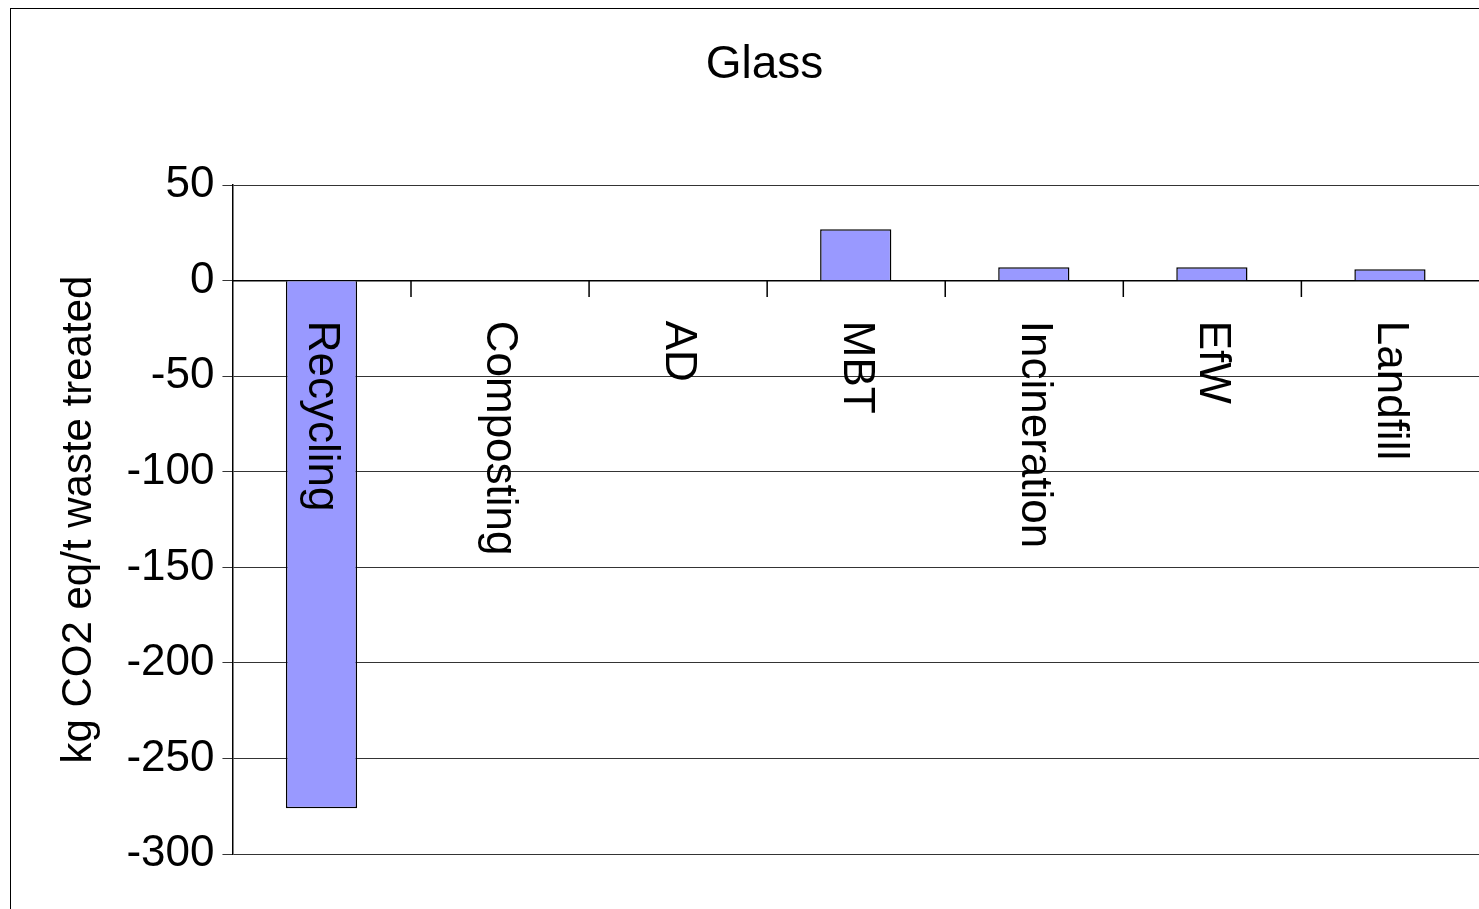 This screenshot has height=909, width=1479. What do you see at coordinates (1215, 362) in the screenshot?
I see `x-tick-label: EfW` at bounding box center [1215, 362].